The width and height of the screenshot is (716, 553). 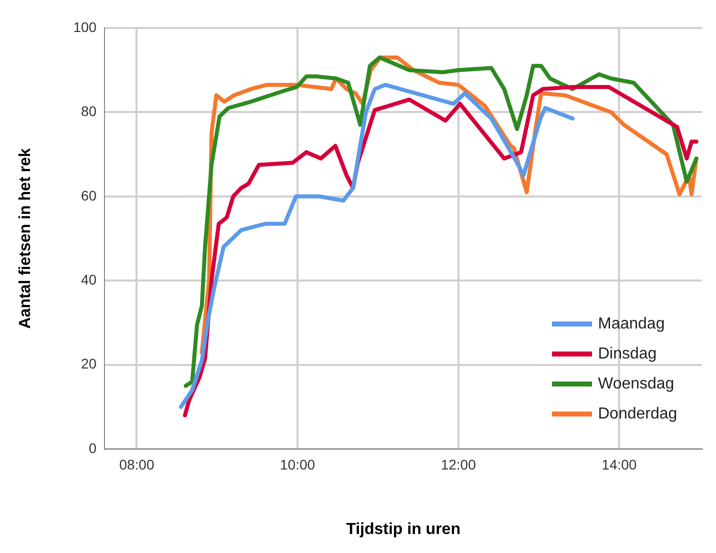 What do you see at coordinates (92, 448) in the screenshot?
I see `y-tick-label: 0` at bounding box center [92, 448].